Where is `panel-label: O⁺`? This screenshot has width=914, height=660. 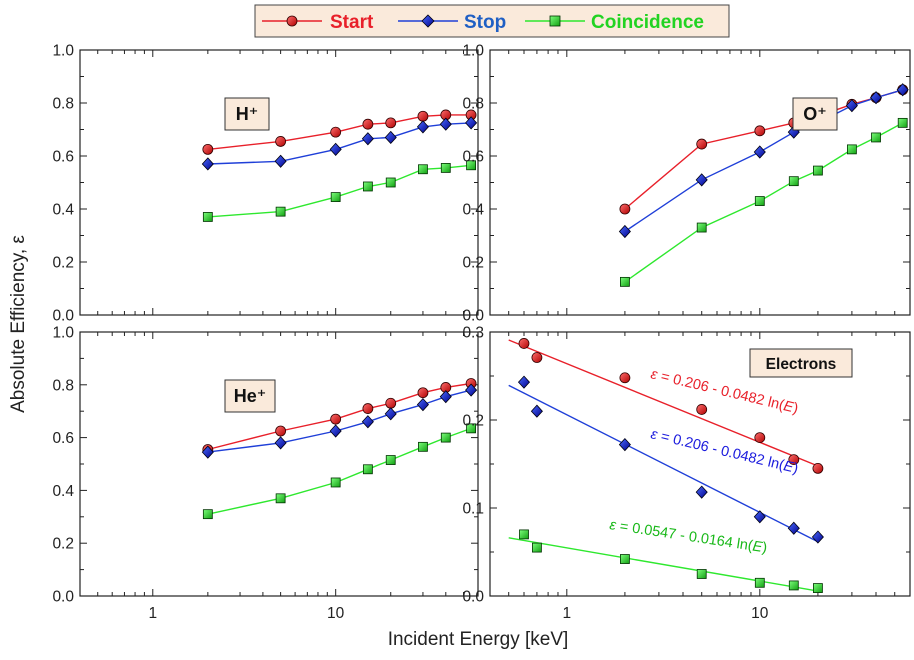
panel-label: O⁺ is located at coordinates (815, 114).